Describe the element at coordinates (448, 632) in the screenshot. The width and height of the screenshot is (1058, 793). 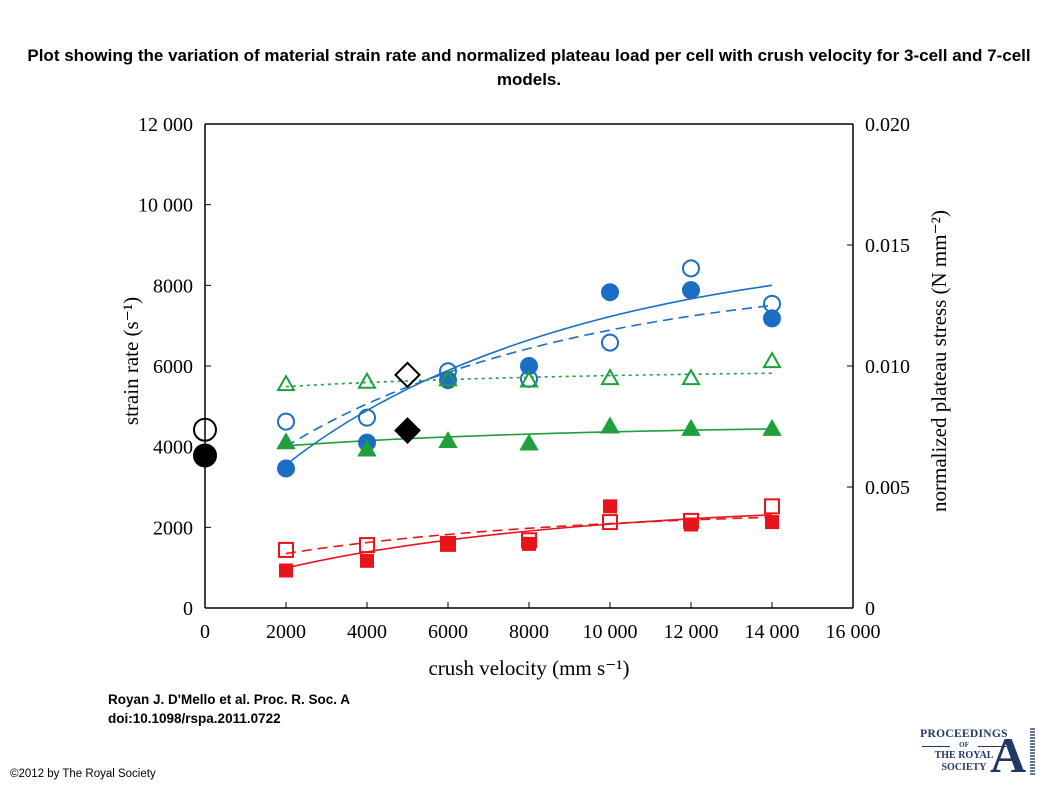
I see `x-tick-label: 6000` at that location.